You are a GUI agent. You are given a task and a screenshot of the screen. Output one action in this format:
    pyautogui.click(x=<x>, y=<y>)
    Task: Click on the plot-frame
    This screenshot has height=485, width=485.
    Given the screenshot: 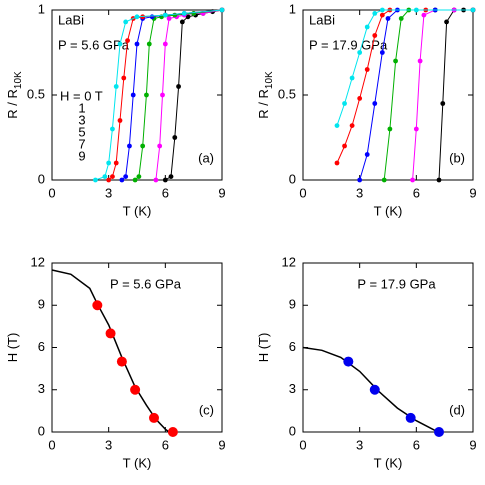 What is the action you would take?
    pyautogui.click(x=388, y=95)
    